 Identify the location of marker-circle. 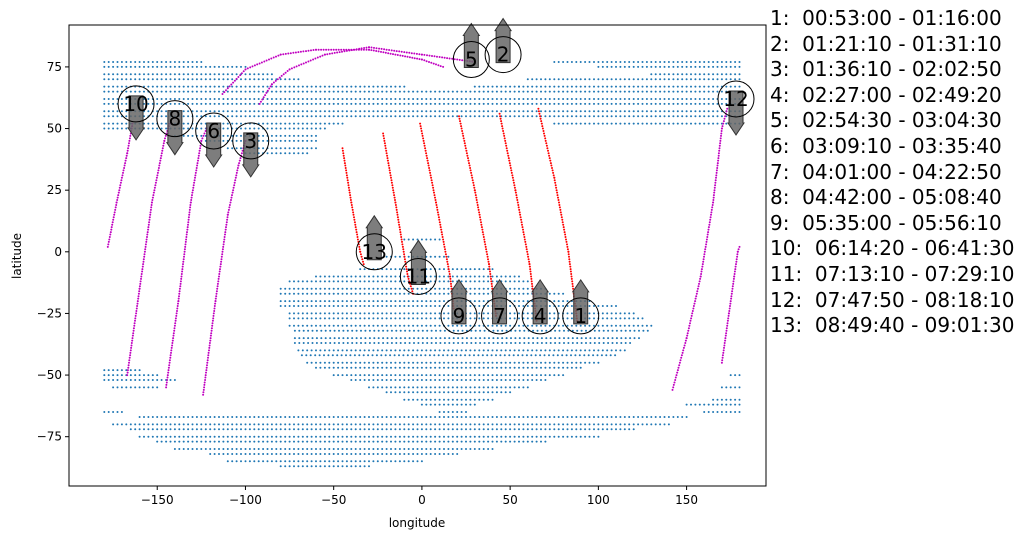
(214, 131).